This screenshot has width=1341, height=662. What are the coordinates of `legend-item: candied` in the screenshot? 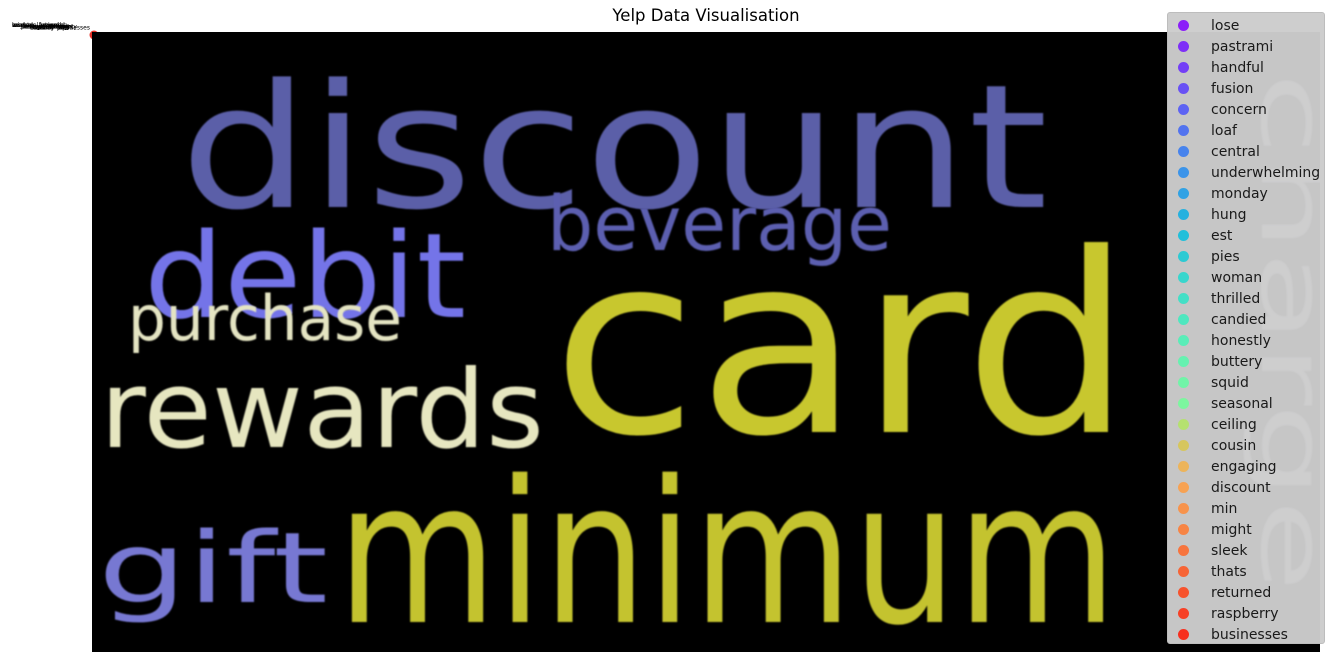 It's located at (1246, 319).